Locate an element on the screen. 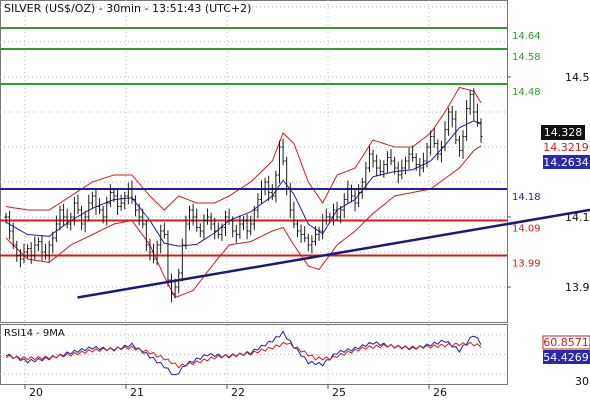  x-tick-label: 21 is located at coordinates (137, 392).